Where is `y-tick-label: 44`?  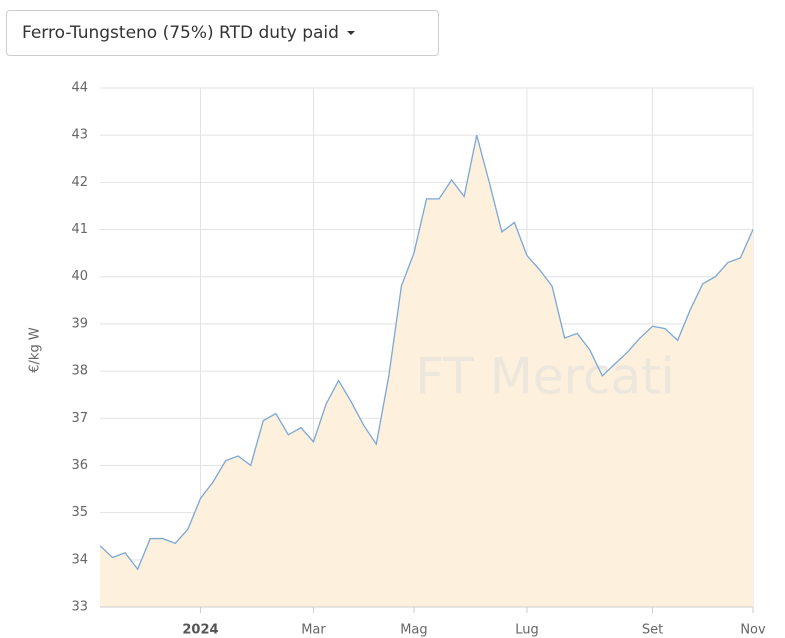
y-tick-label: 44 is located at coordinates (79, 88).